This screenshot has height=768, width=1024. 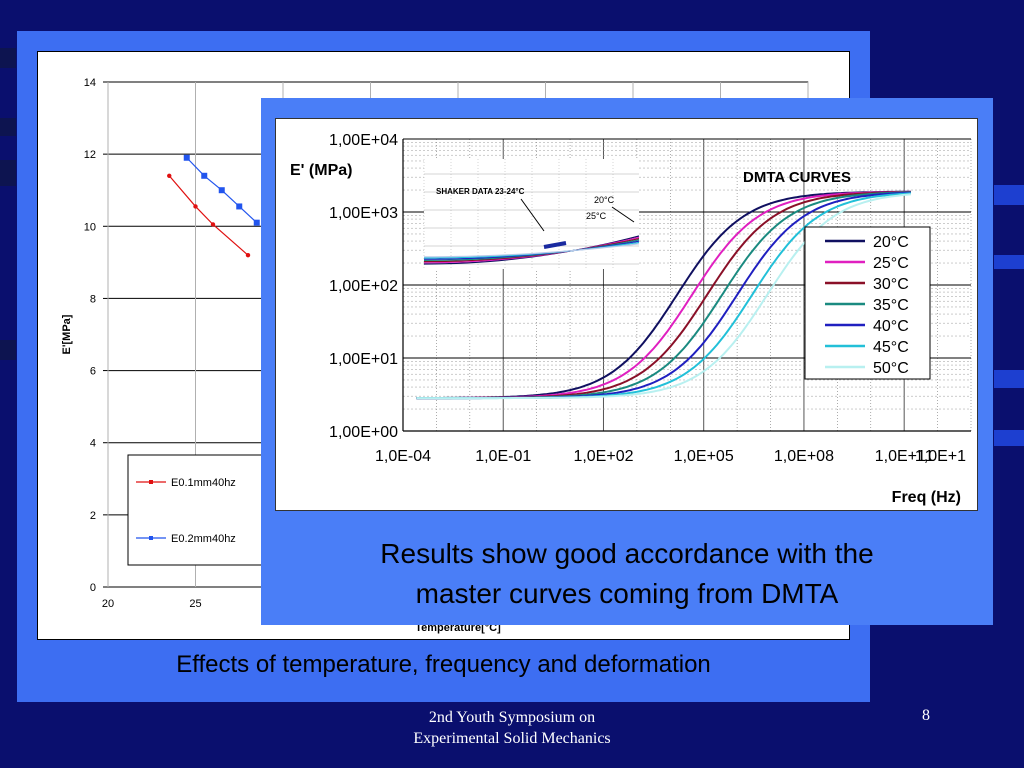 I want to click on x-tick-label: 1,0E-04, so click(x=403, y=456).